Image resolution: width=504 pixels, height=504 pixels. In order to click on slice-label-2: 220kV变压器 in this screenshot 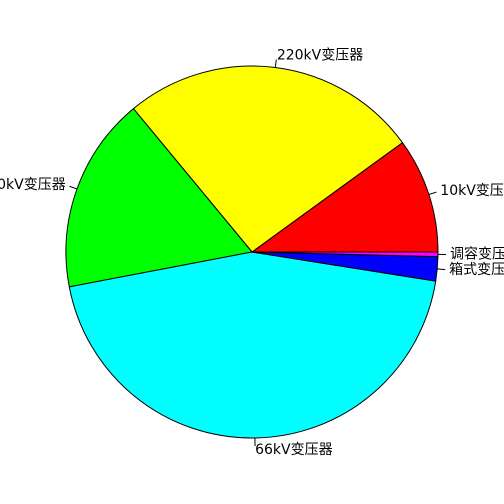, I will do `click(320, 56)`.